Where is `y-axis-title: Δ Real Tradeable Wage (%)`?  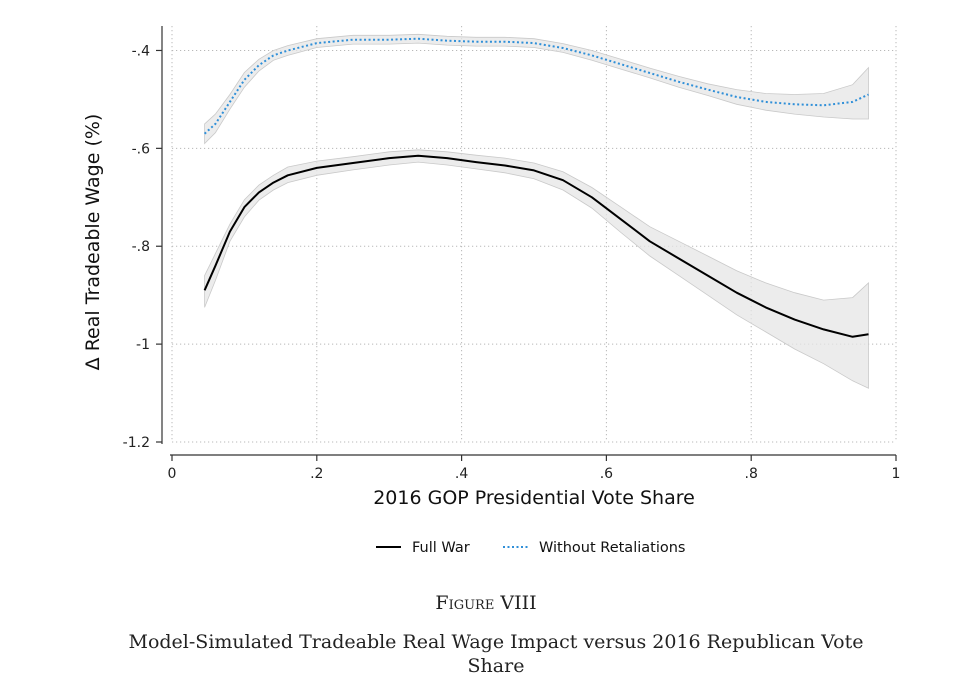
y-axis-title: Δ Real Tradeable Wage (%) is located at coordinates (93, 242).